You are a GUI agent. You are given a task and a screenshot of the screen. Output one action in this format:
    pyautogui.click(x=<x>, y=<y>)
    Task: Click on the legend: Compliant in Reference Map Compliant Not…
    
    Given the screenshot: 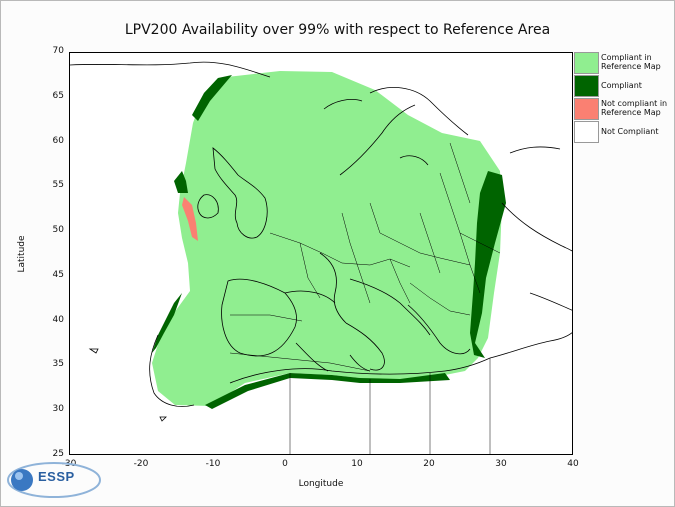 What is the action you would take?
    pyautogui.click(x=620, y=98)
    